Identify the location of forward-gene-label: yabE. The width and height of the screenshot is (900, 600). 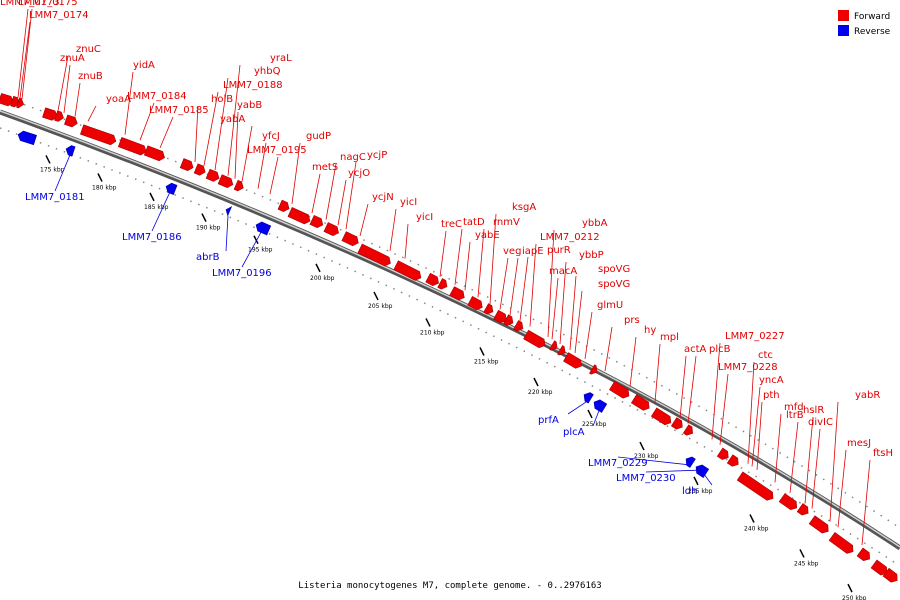
(487, 235).